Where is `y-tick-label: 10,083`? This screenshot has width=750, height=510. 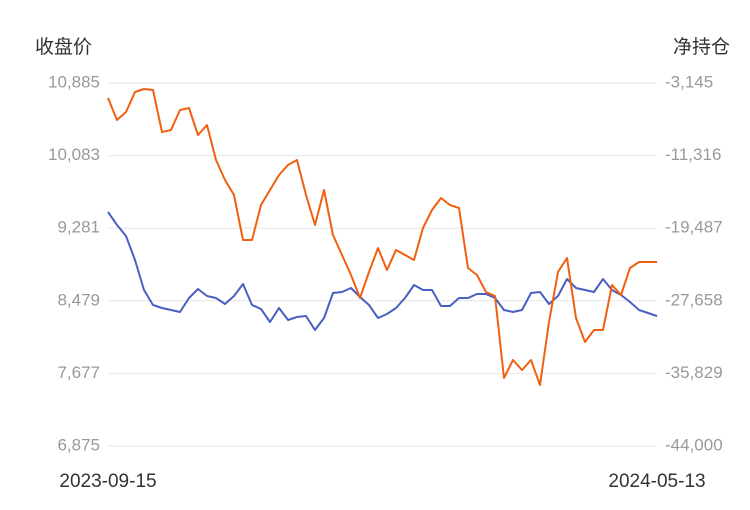
y-tick-label: 10,083 is located at coordinates (74, 154).